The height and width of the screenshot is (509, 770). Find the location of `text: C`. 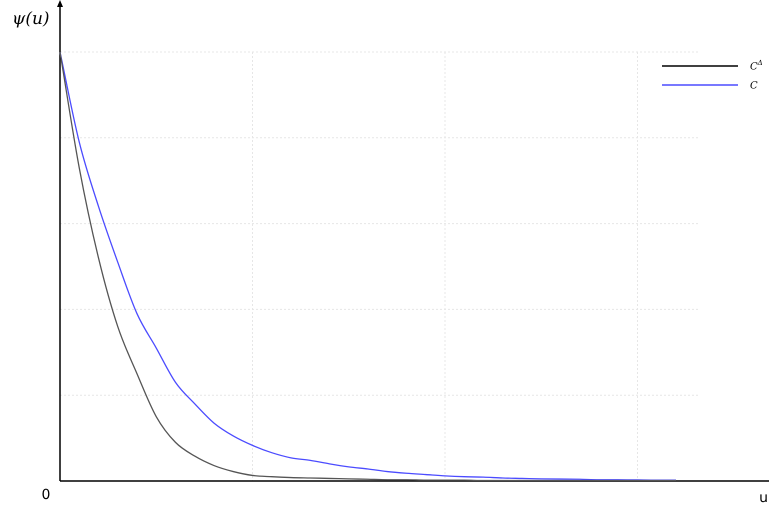

text: C is located at coordinates (754, 86).